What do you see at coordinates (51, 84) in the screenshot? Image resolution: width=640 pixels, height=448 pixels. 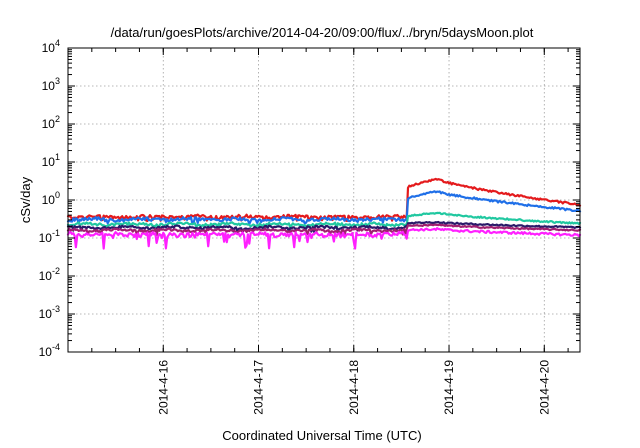 I see `y-tick-label: 10³` at bounding box center [51, 84].